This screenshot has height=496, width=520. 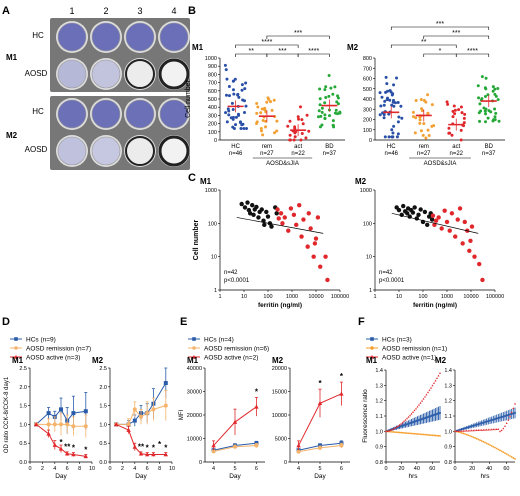 I want to click on x-tick-label: act, so click(x=298, y=147).